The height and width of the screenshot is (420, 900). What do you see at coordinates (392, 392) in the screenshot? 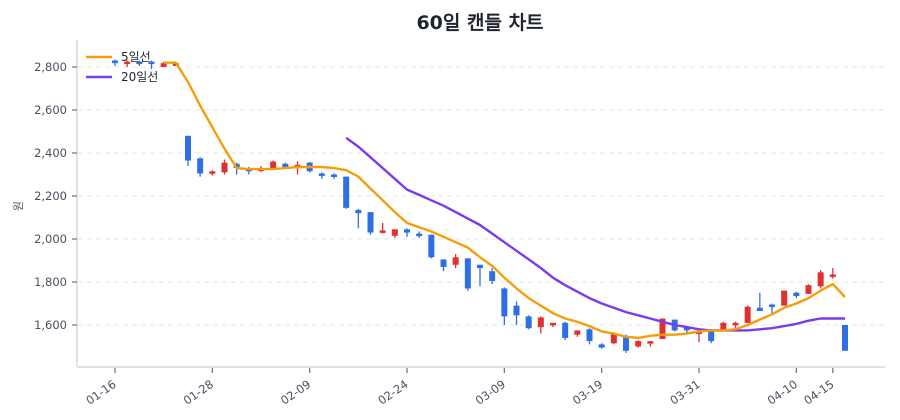
I see `x-tick-label: 02-24` at bounding box center [392, 392].